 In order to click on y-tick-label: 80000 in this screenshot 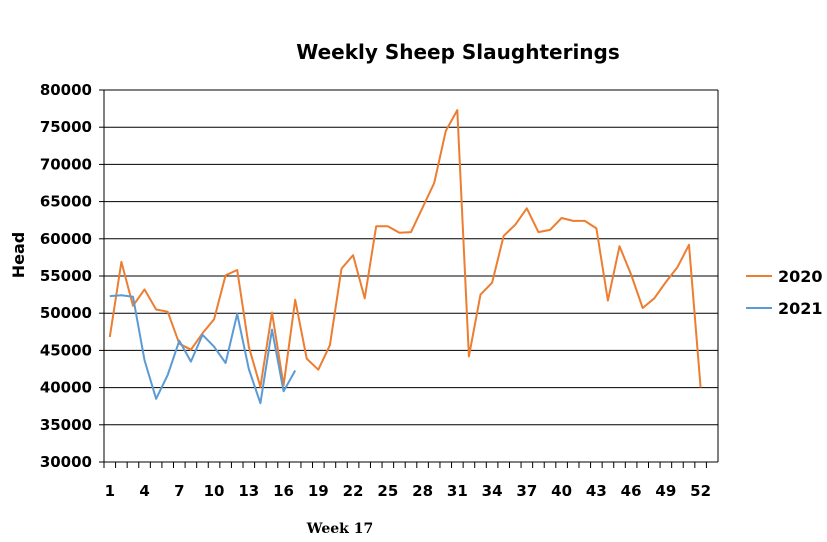, I will do `click(66, 90)`.